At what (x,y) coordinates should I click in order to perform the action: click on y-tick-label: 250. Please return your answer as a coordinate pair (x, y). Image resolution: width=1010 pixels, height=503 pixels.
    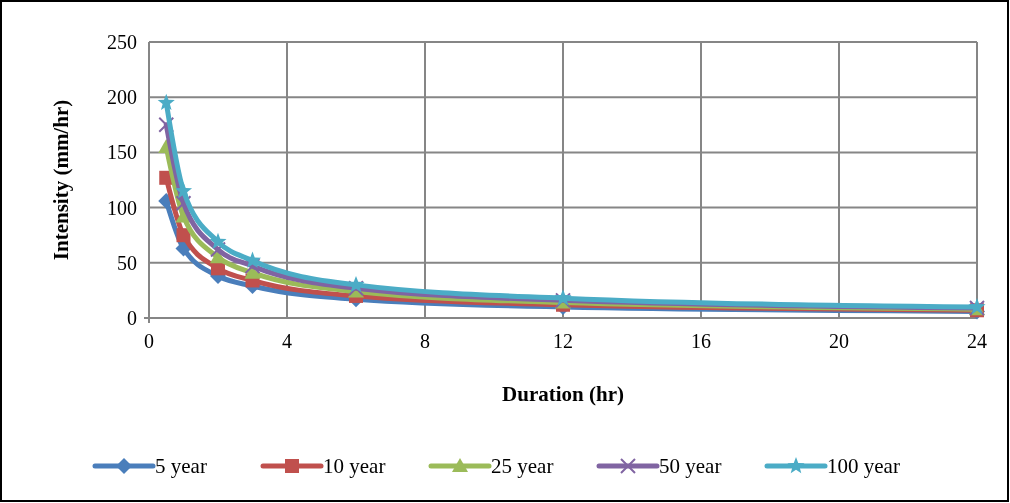
    Looking at the image, I should click on (122, 42).